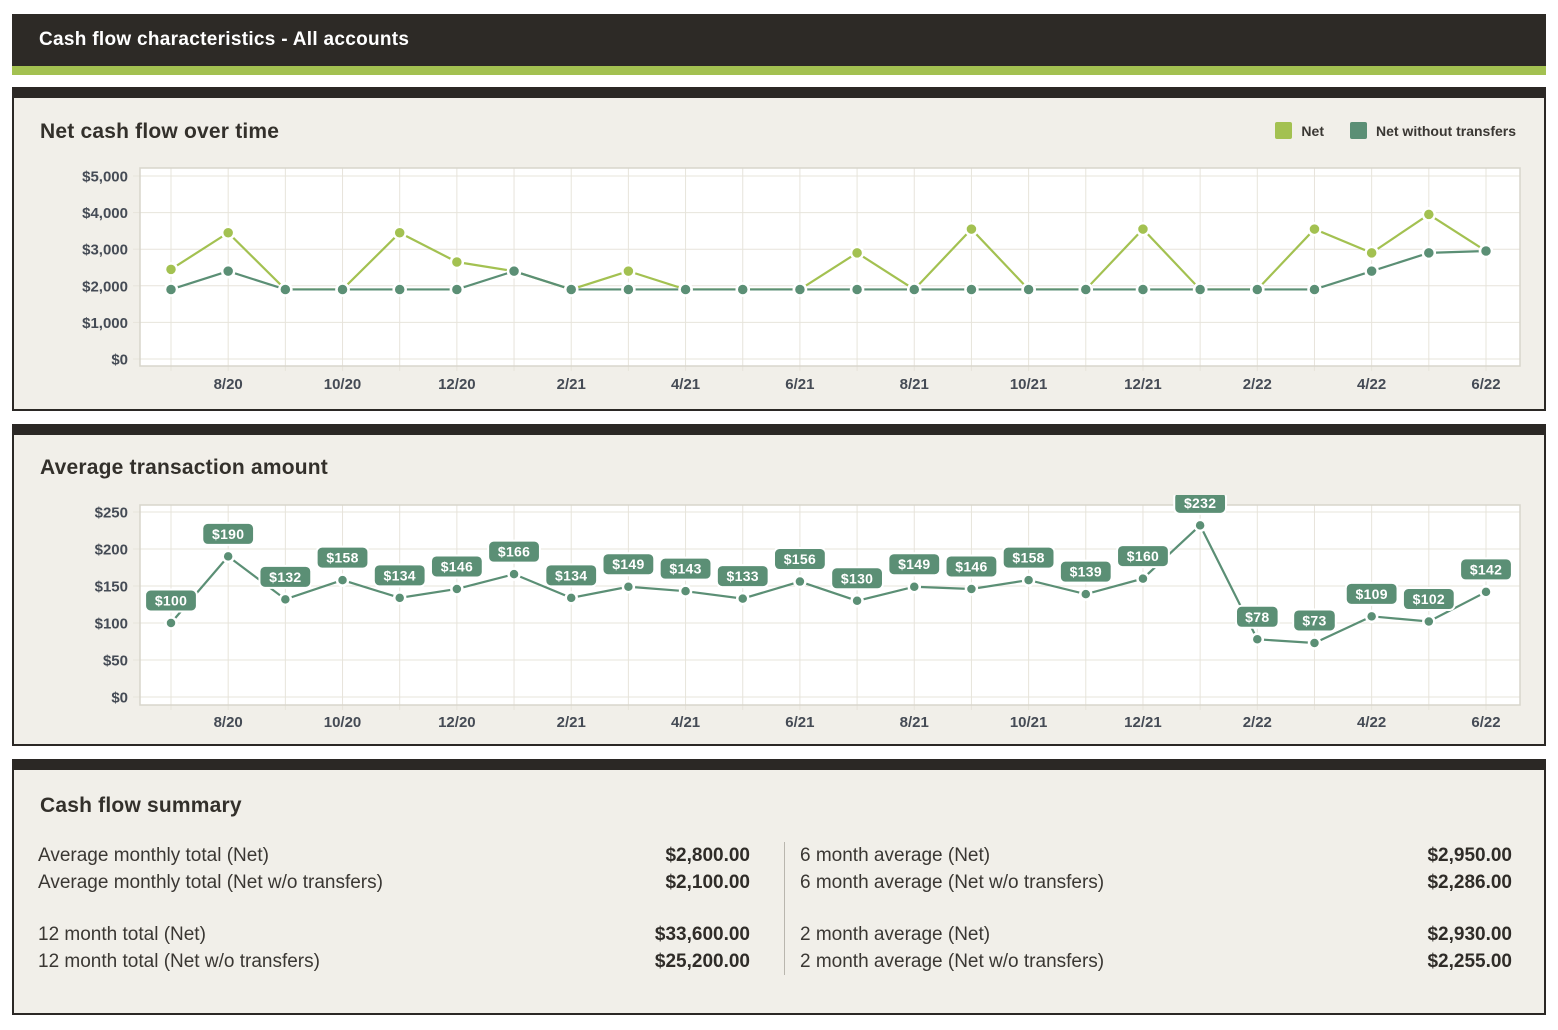 The image size is (1558, 1030). I want to click on svg-text: $73, so click(1314, 620).